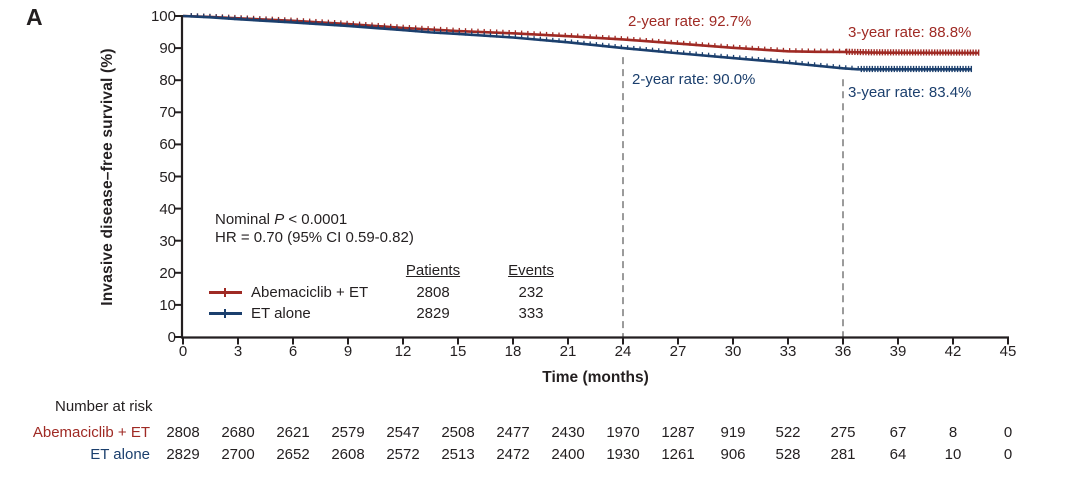 This screenshot has height=479, width=1080. Describe the element at coordinates (843, 351) in the screenshot. I see `x-tick-label: 36` at that location.